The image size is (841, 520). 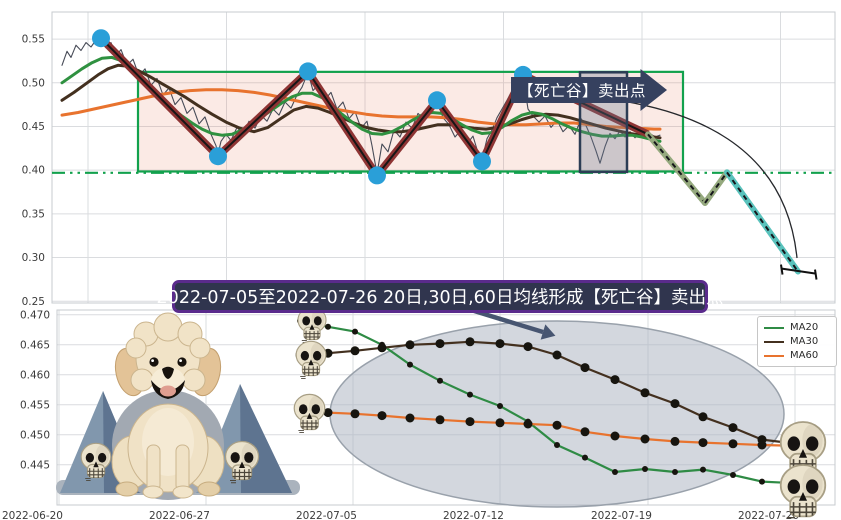 I want to click on x-tick-label: 2022-07-19, so click(x=621, y=515).